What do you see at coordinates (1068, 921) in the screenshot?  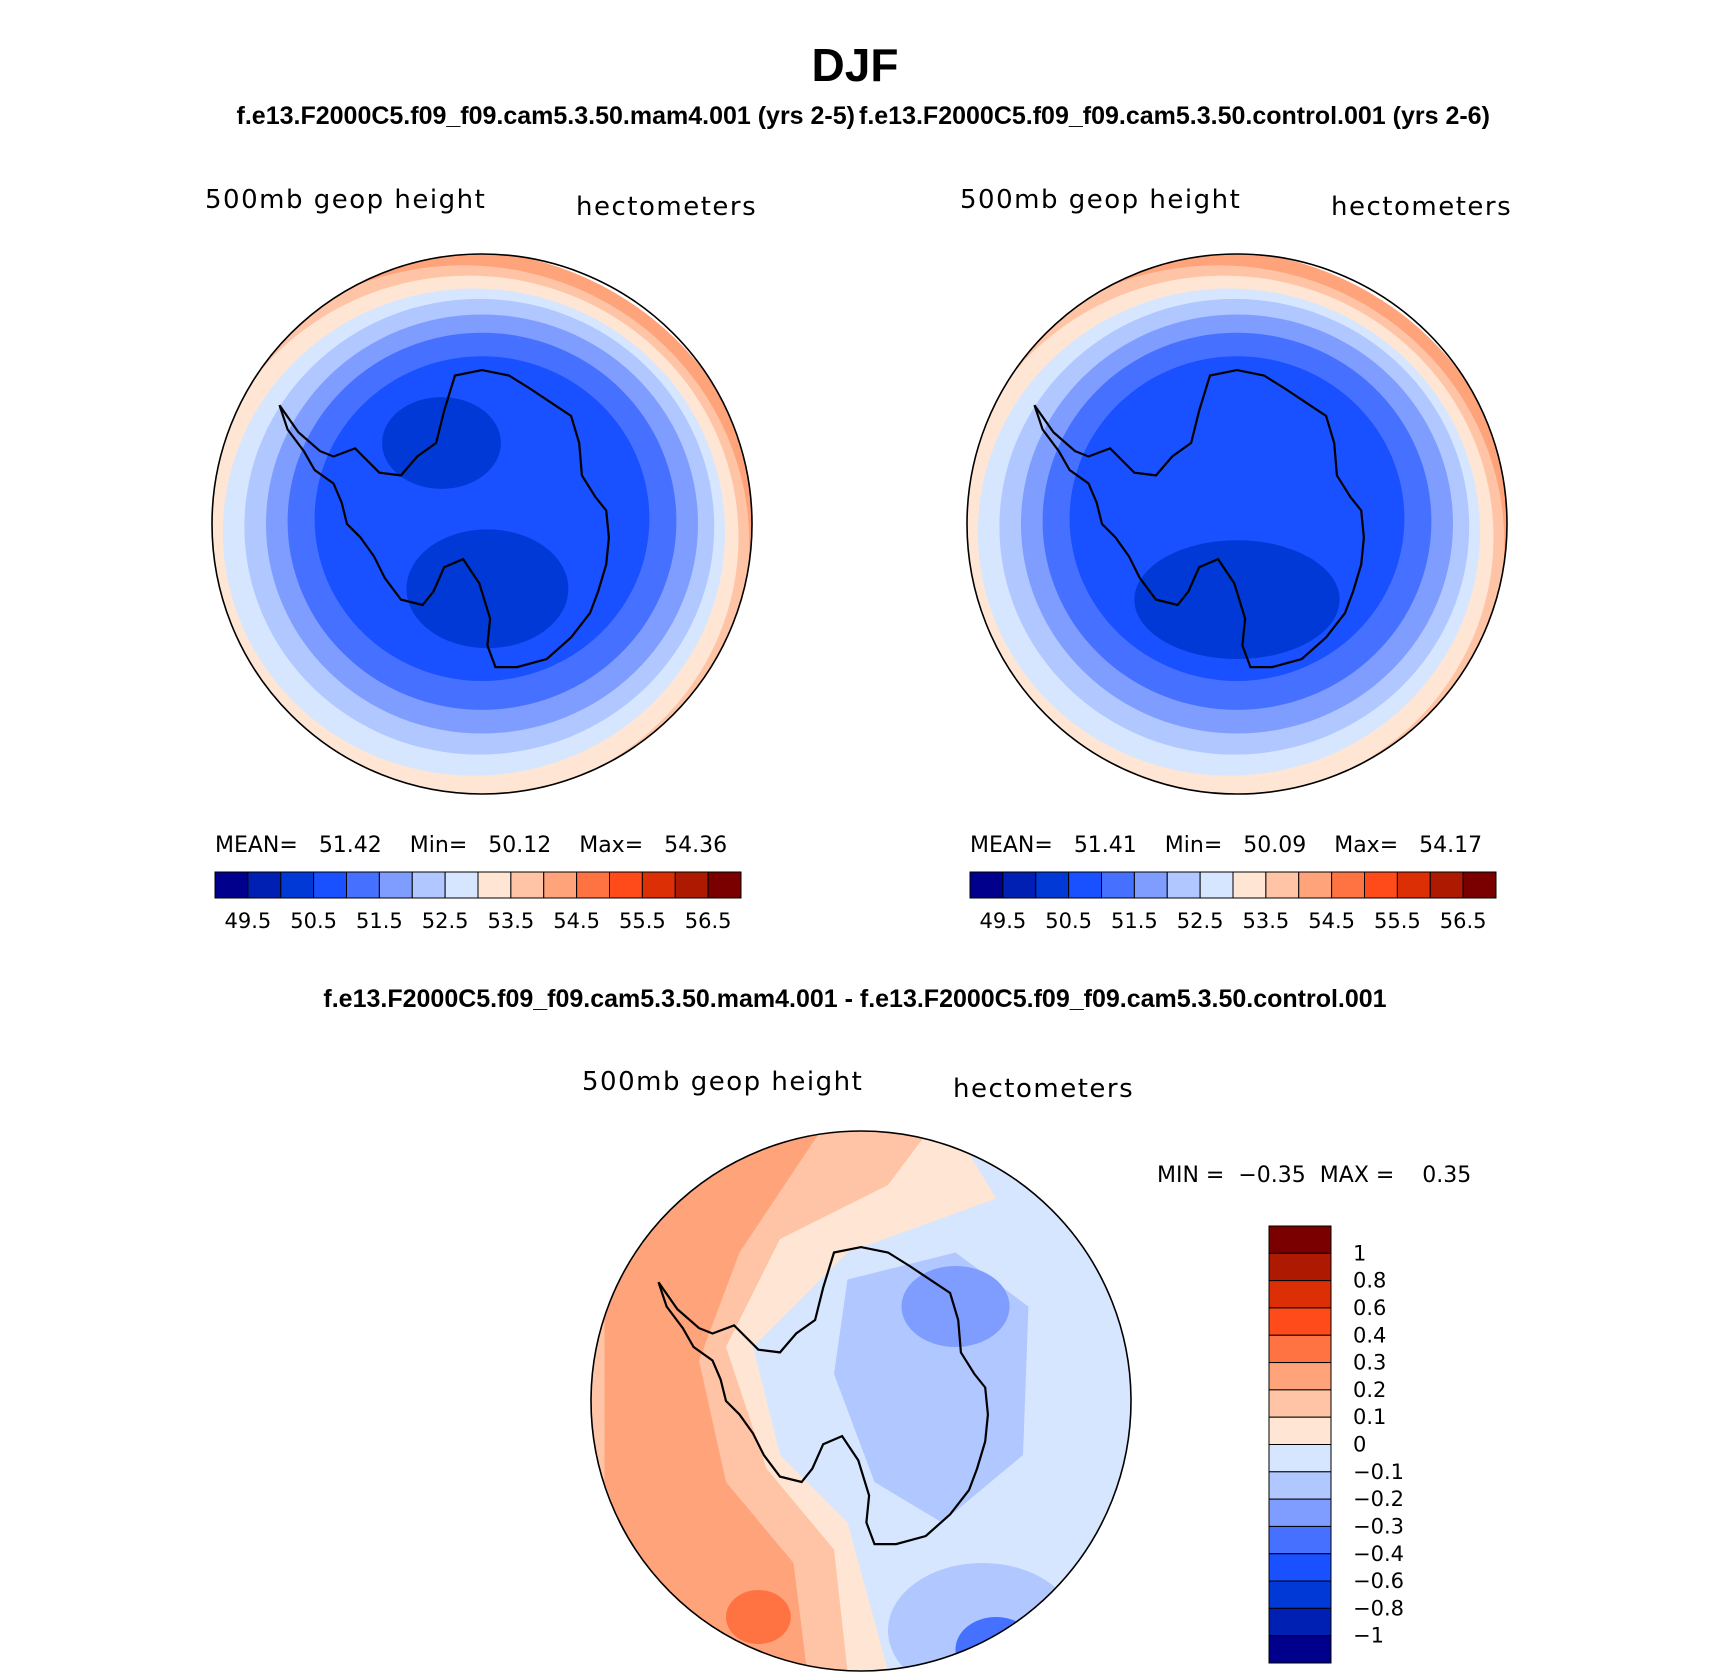 I see `panel2-colorbar-tick: 50.5` at bounding box center [1068, 921].